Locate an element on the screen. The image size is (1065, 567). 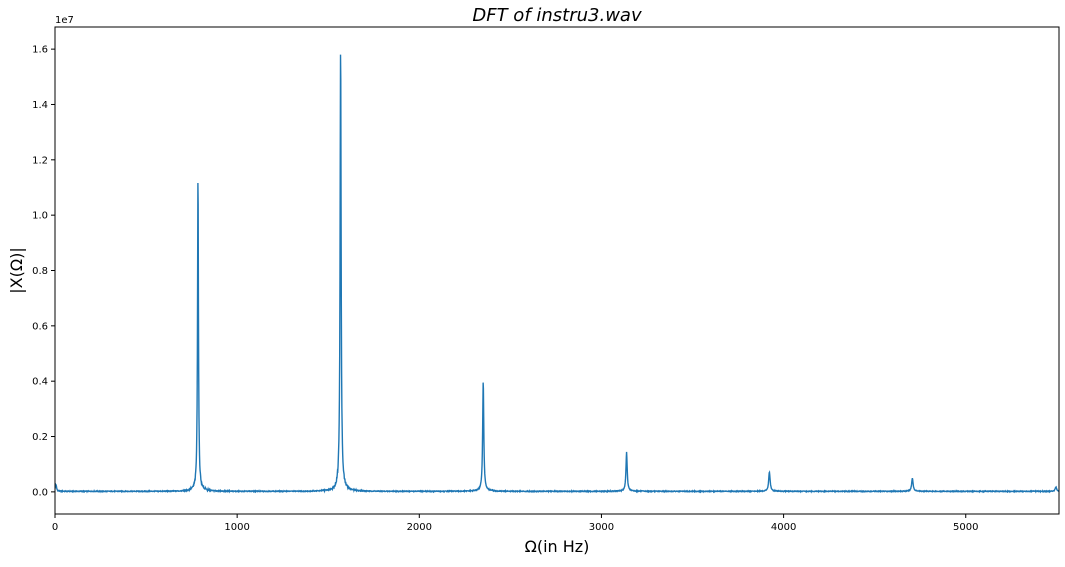
y-tick-label: 1.0 is located at coordinates (40, 216).